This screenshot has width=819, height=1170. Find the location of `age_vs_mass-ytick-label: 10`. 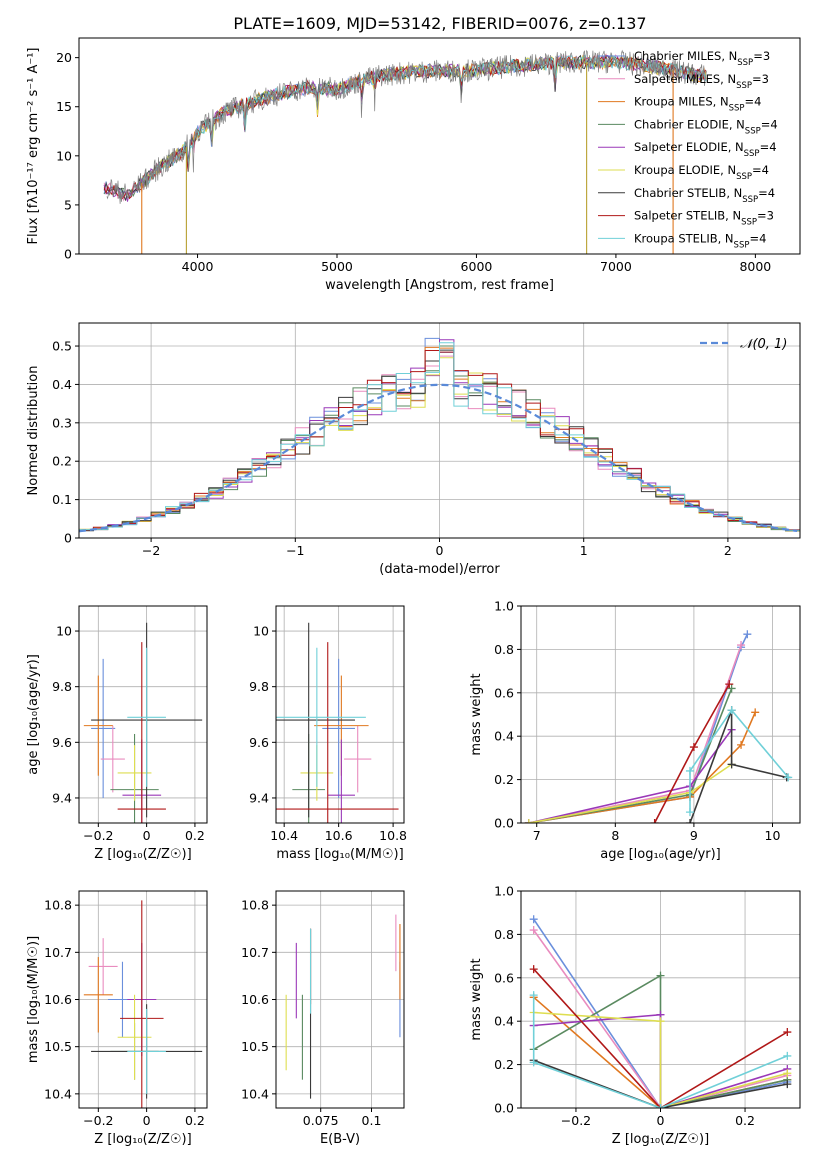

age_vs_mass-ytick-label: 10 is located at coordinates (261, 631).